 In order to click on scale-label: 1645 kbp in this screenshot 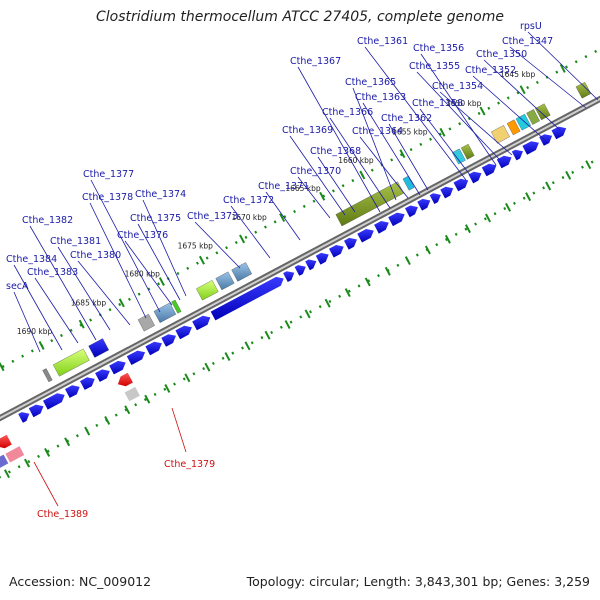, I will do `click(518, 74)`.